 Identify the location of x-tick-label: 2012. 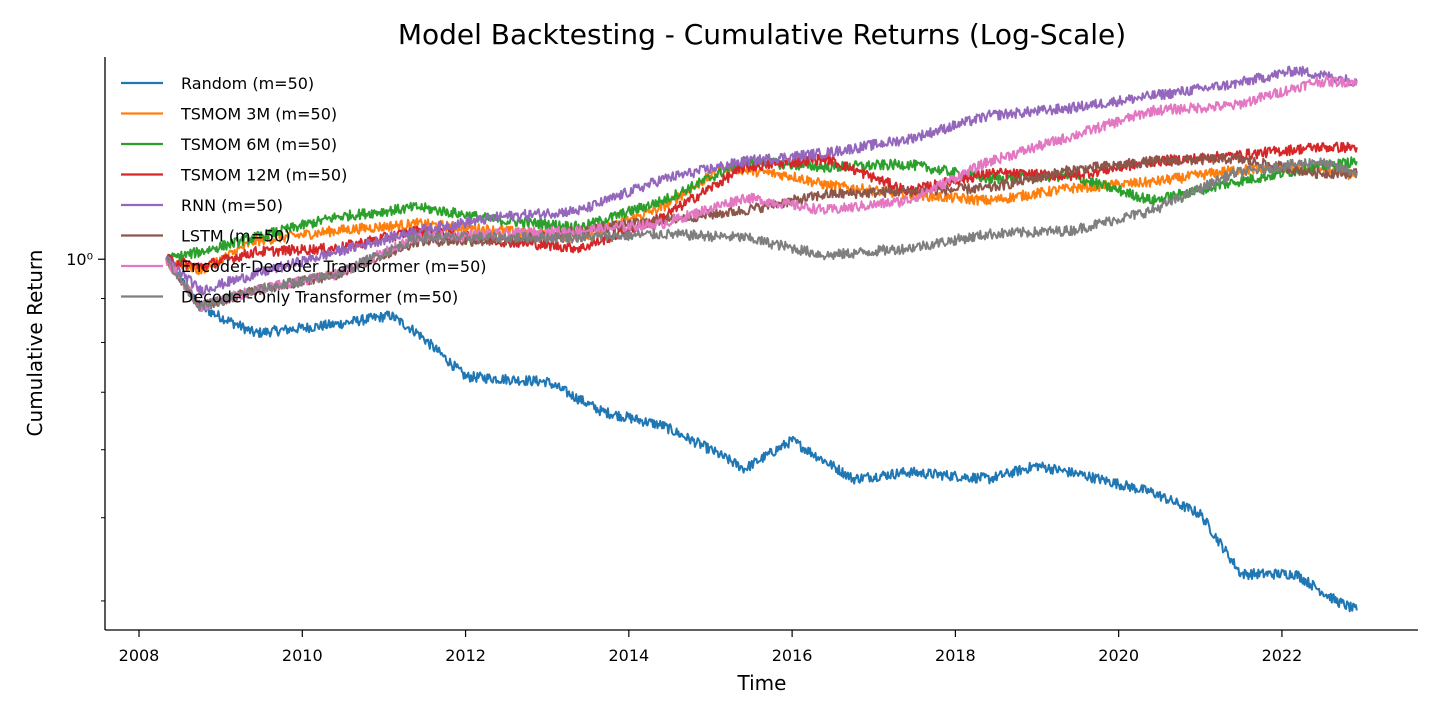
(465, 655).